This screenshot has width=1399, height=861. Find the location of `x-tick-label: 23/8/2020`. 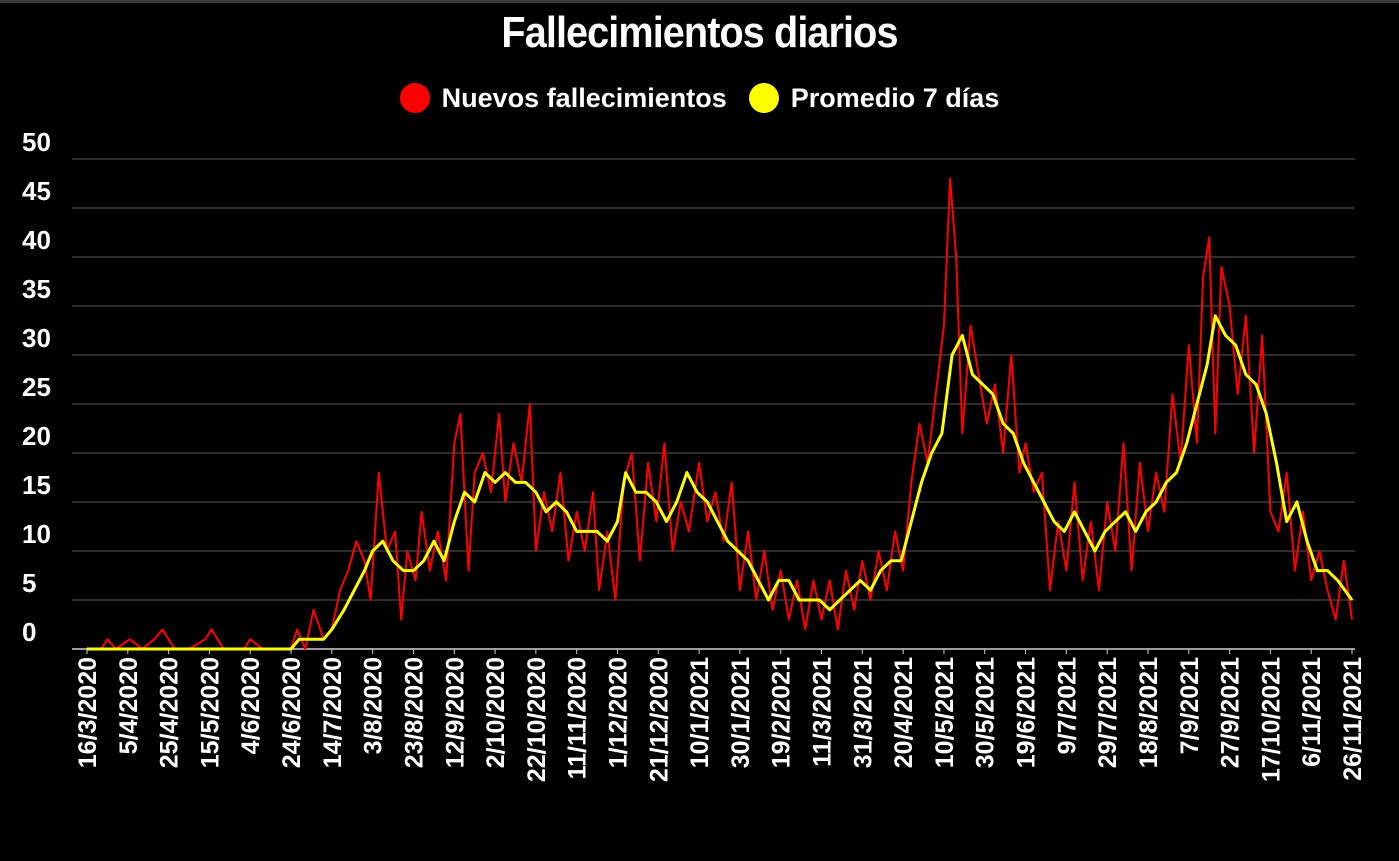

x-tick-label: 23/8/2020 is located at coordinates (414, 712).